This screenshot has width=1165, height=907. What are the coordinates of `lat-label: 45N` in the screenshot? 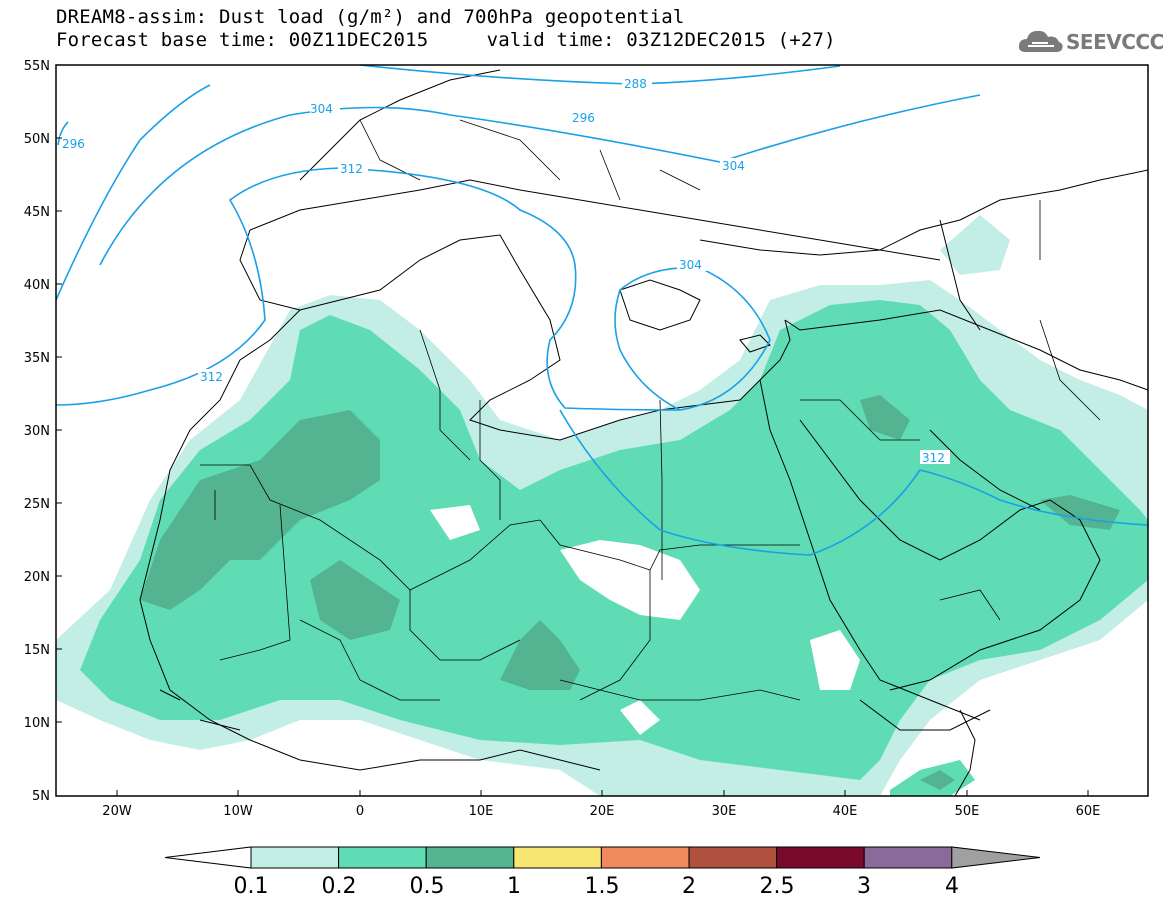 It's located at (37, 212).